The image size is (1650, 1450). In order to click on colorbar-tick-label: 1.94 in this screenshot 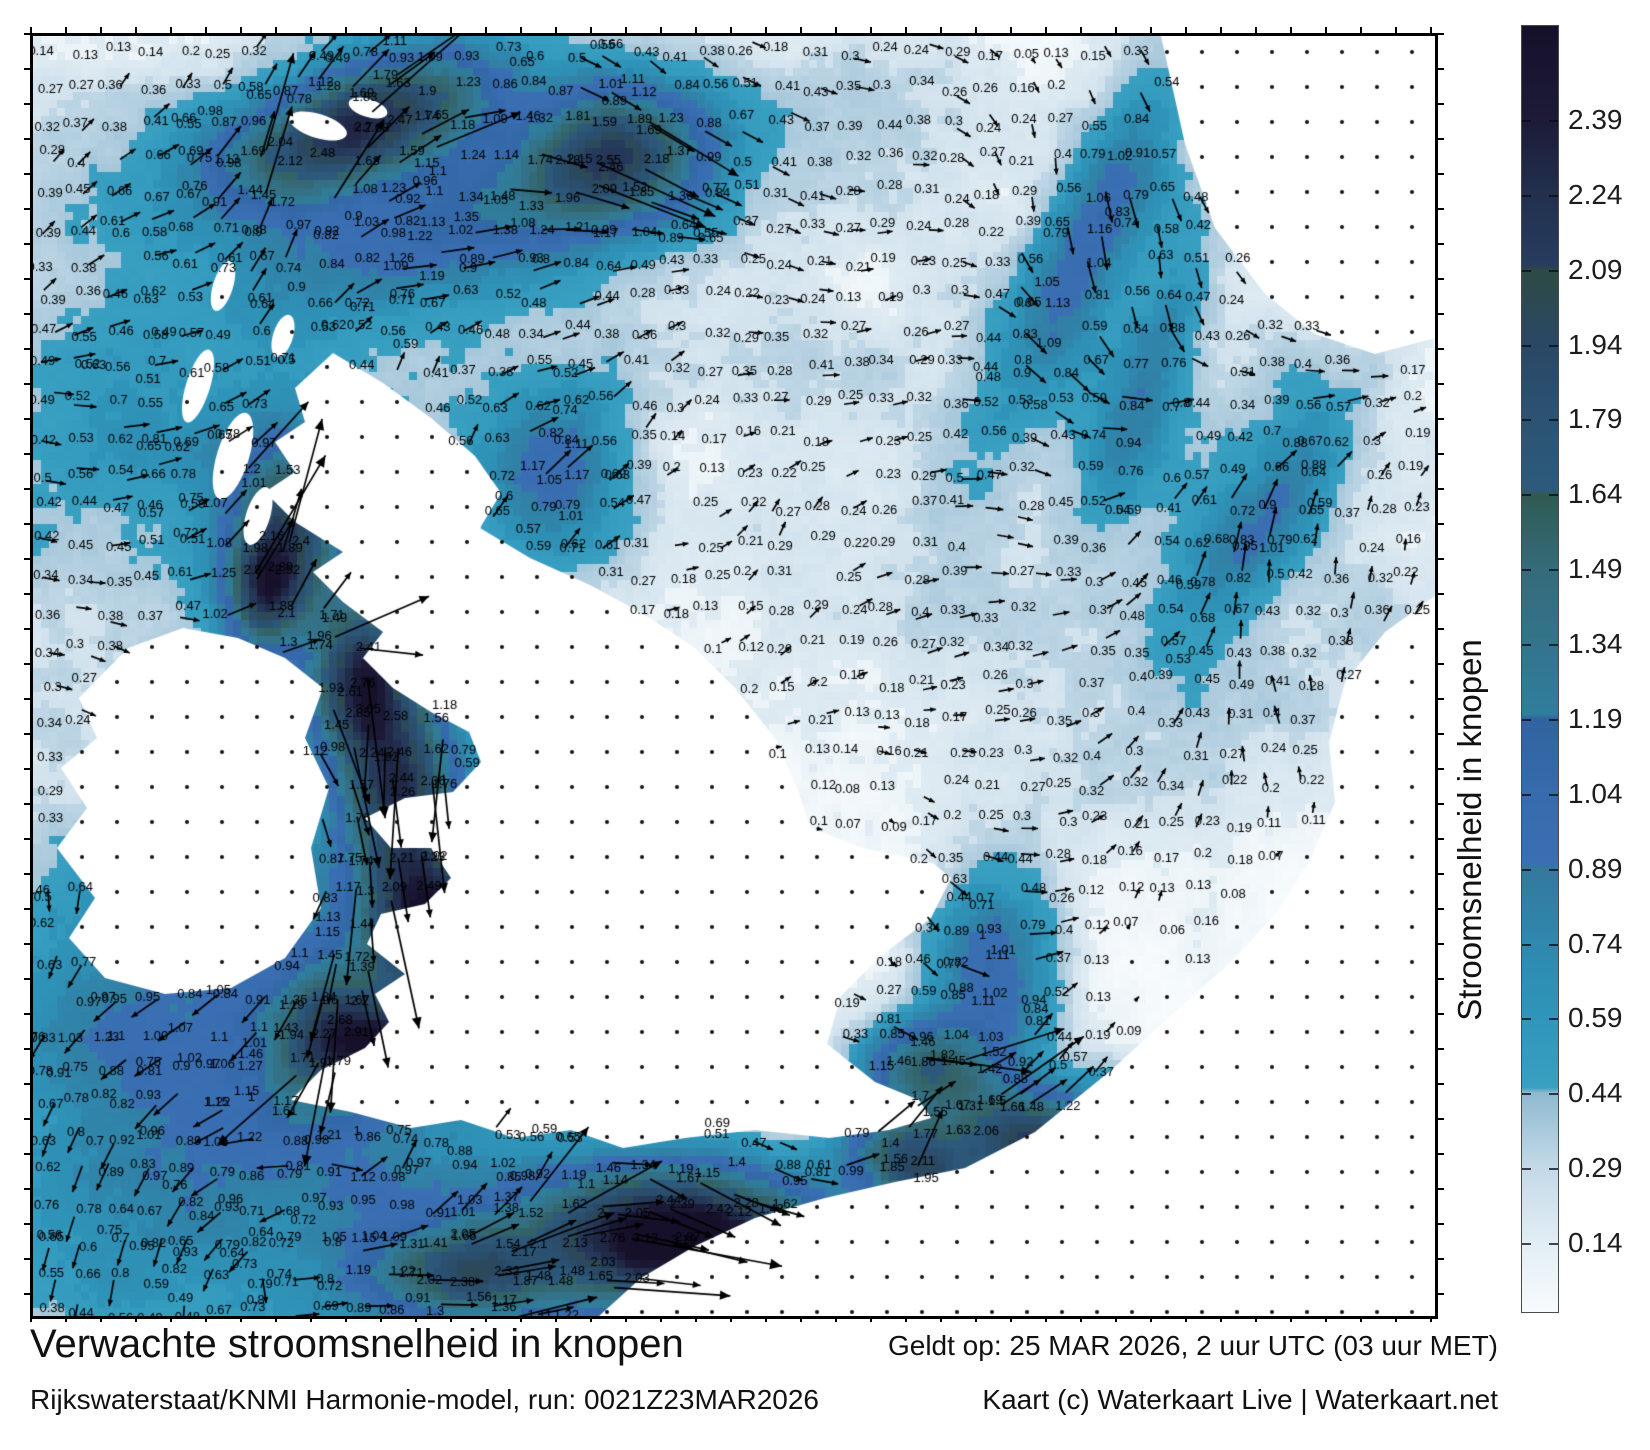, I will do `click(1595, 344)`.